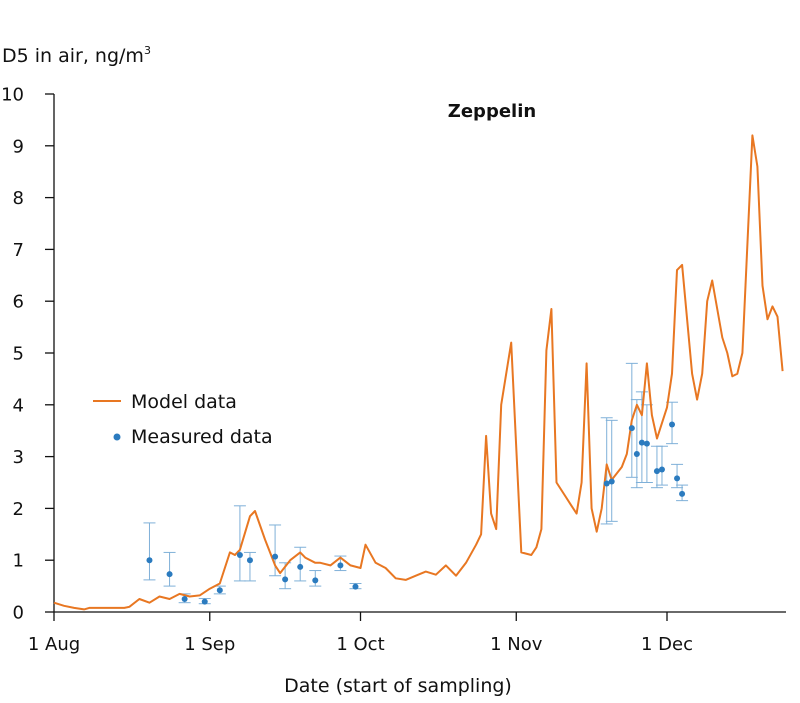 This screenshot has height=703, width=800. Describe the element at coordinates (18, 250) in the screenshot. I see `y-tick-label: 7` at that location.